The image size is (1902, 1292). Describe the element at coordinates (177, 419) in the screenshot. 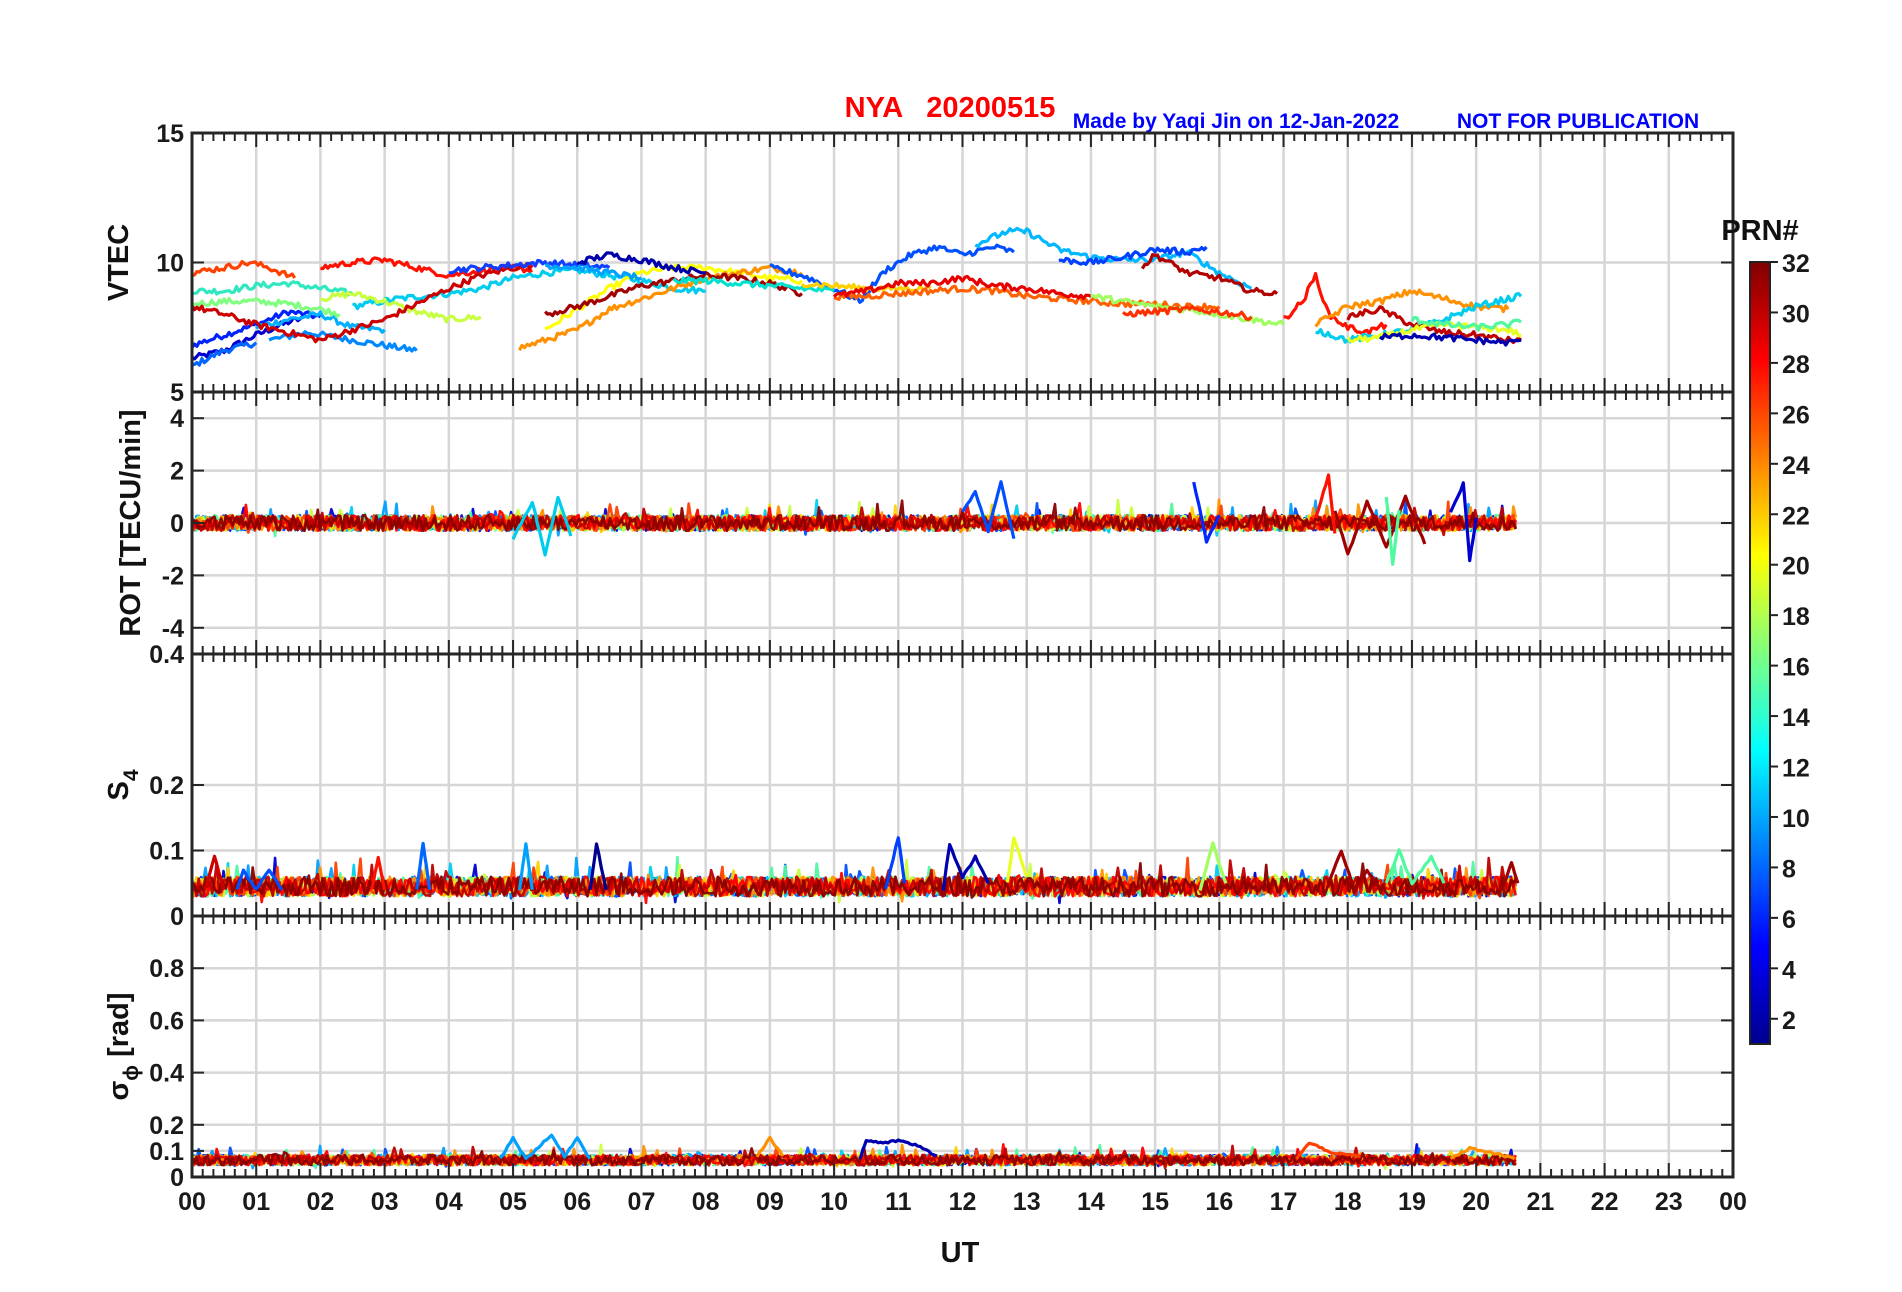

I see `y-tick-label: 4` at that location.